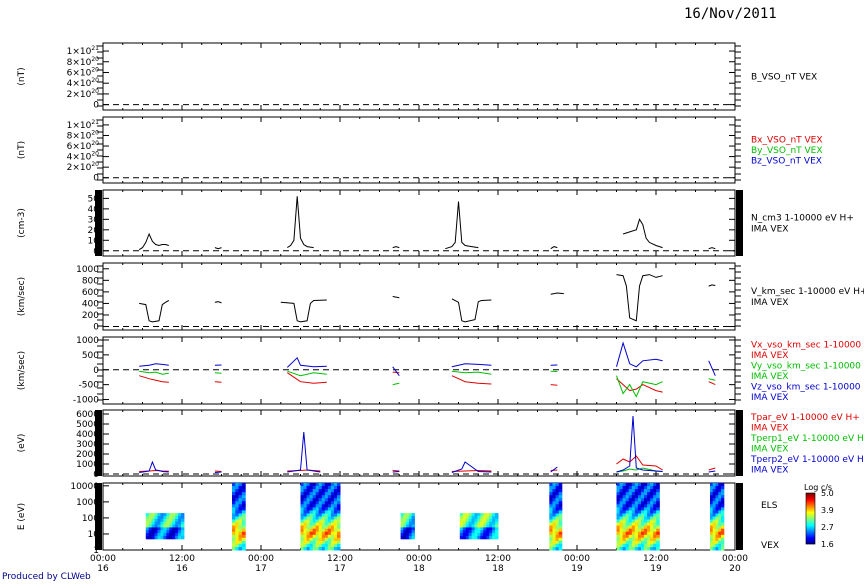 The width and height of the screenshot is (864, 584). I want to click on colorbar-tick-label: 2.7, so click(827, 527).